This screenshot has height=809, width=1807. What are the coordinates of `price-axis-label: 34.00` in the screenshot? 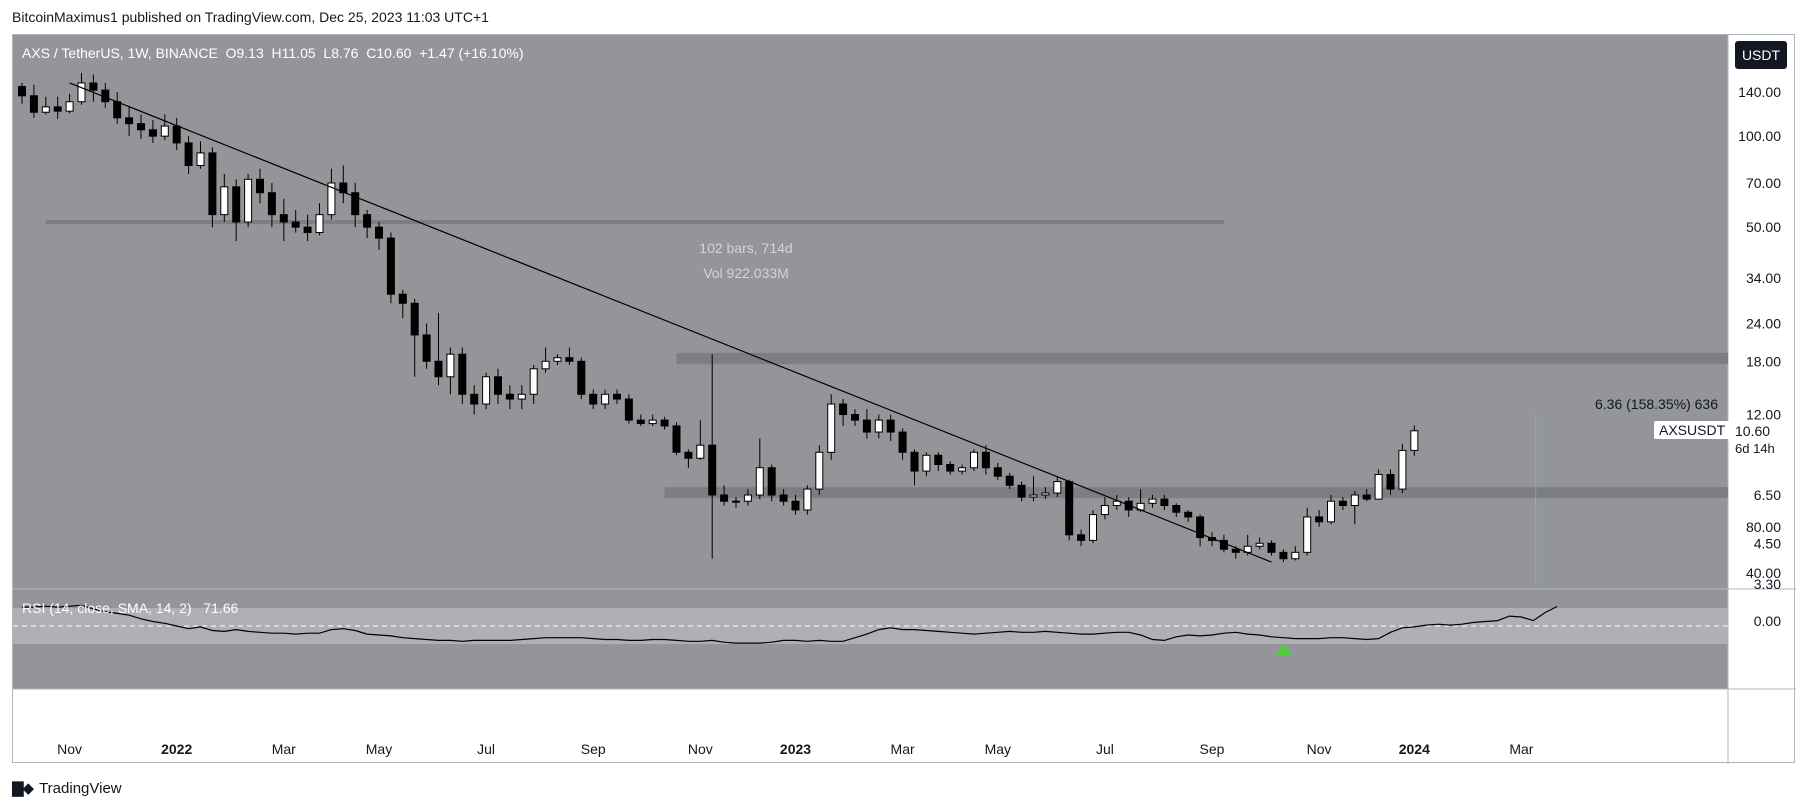 It's located at (1763, 278).